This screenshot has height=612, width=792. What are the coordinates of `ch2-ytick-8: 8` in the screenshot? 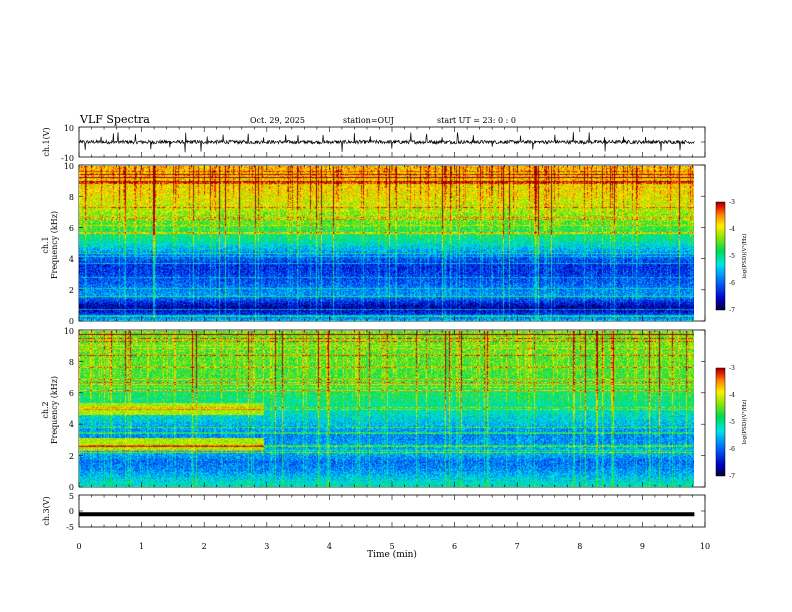 It's located at (71, 362).